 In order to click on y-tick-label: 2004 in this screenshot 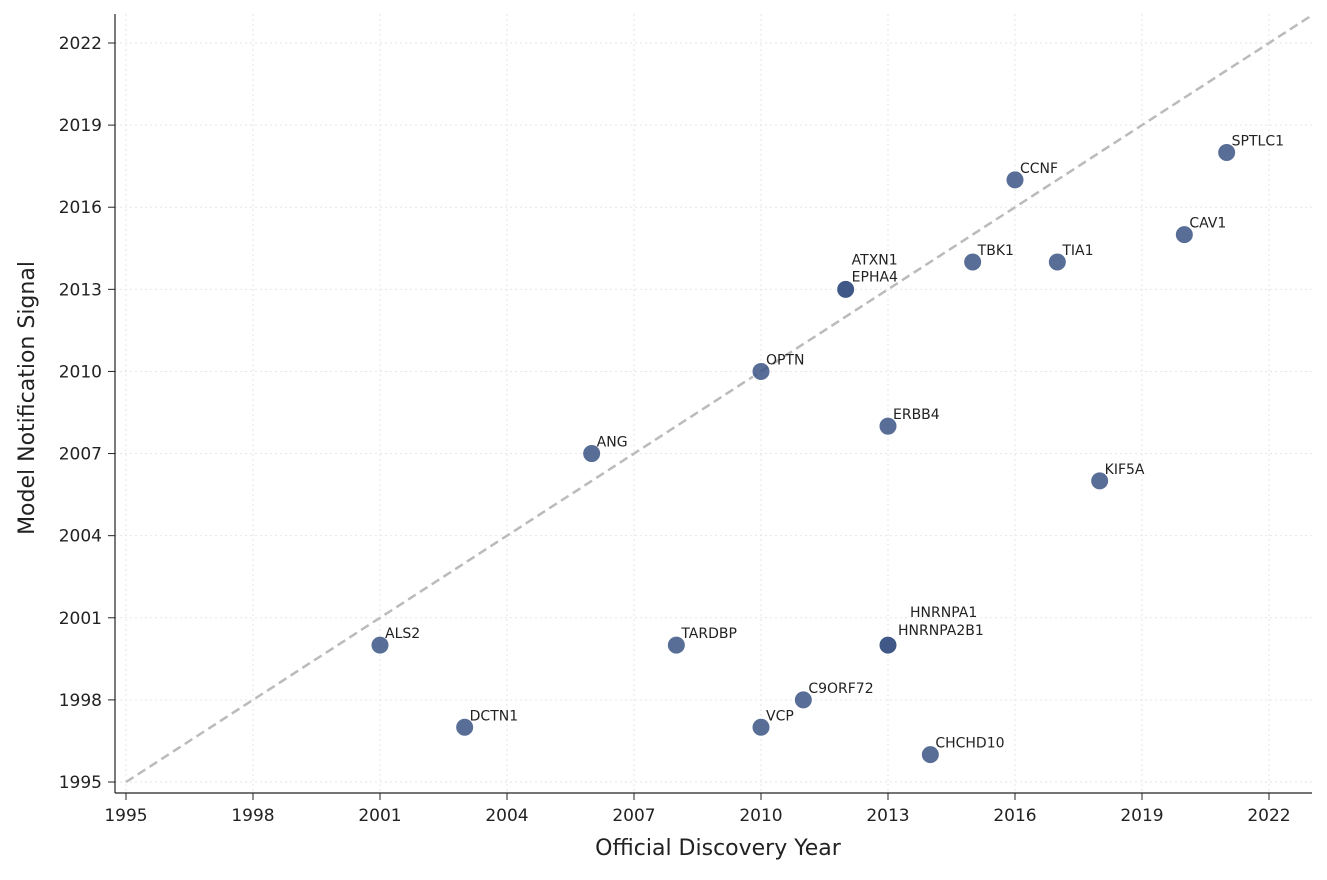, I will do `click(80, 537)`.